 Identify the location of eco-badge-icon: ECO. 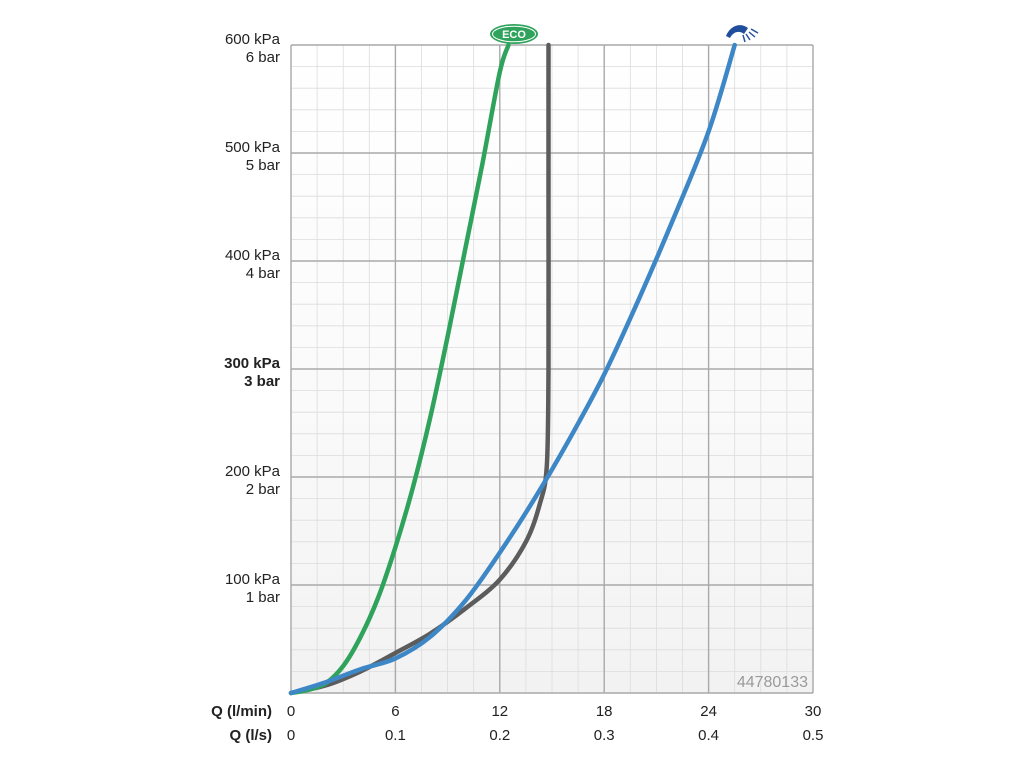
(514, 34).